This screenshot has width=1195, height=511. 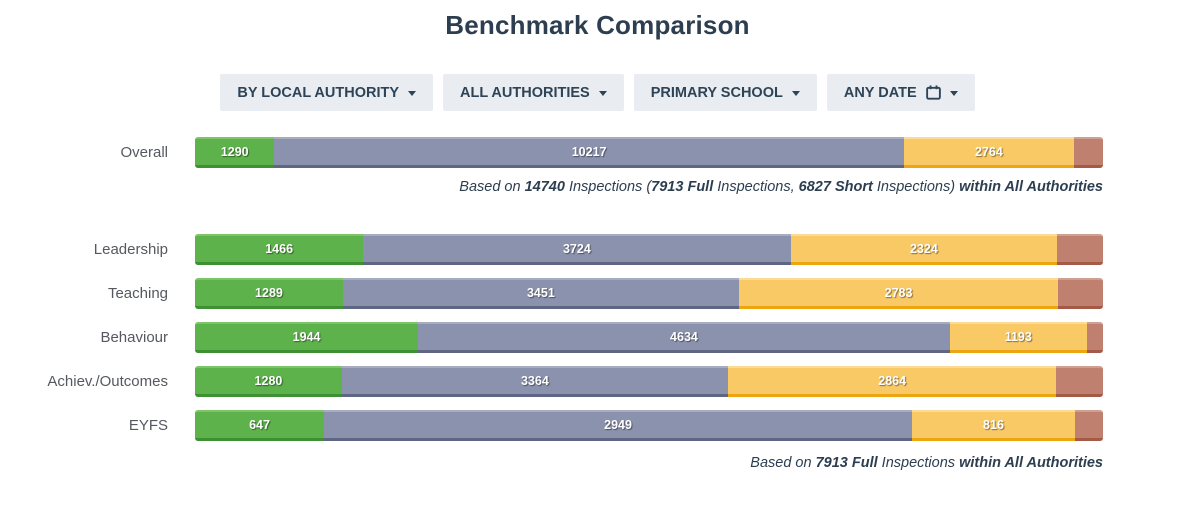 I want to click on bar-segment-slate: 3724, so click(x=577, y=249).